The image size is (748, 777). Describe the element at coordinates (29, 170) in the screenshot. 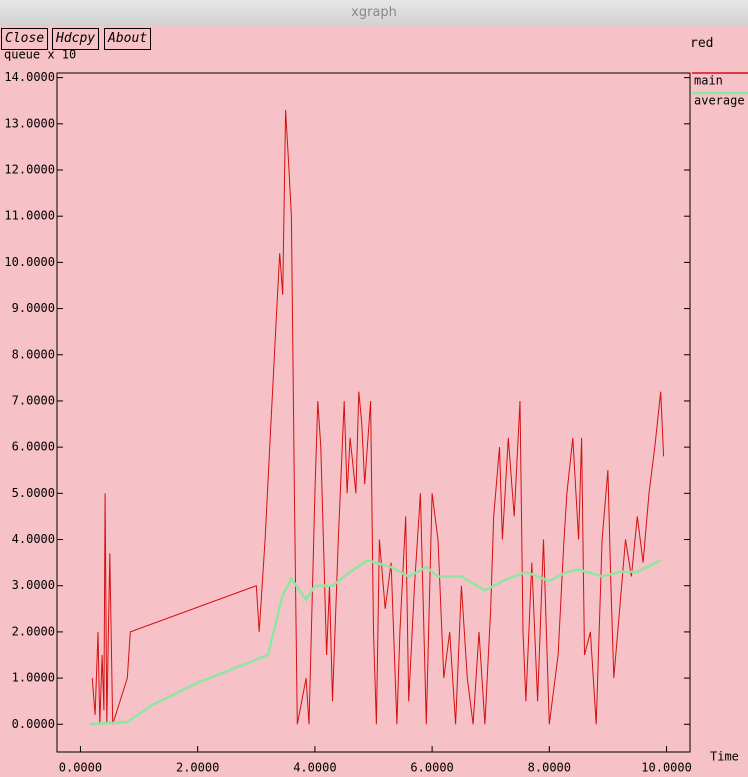

I see `y-tick-label: 12.0000` at that location.